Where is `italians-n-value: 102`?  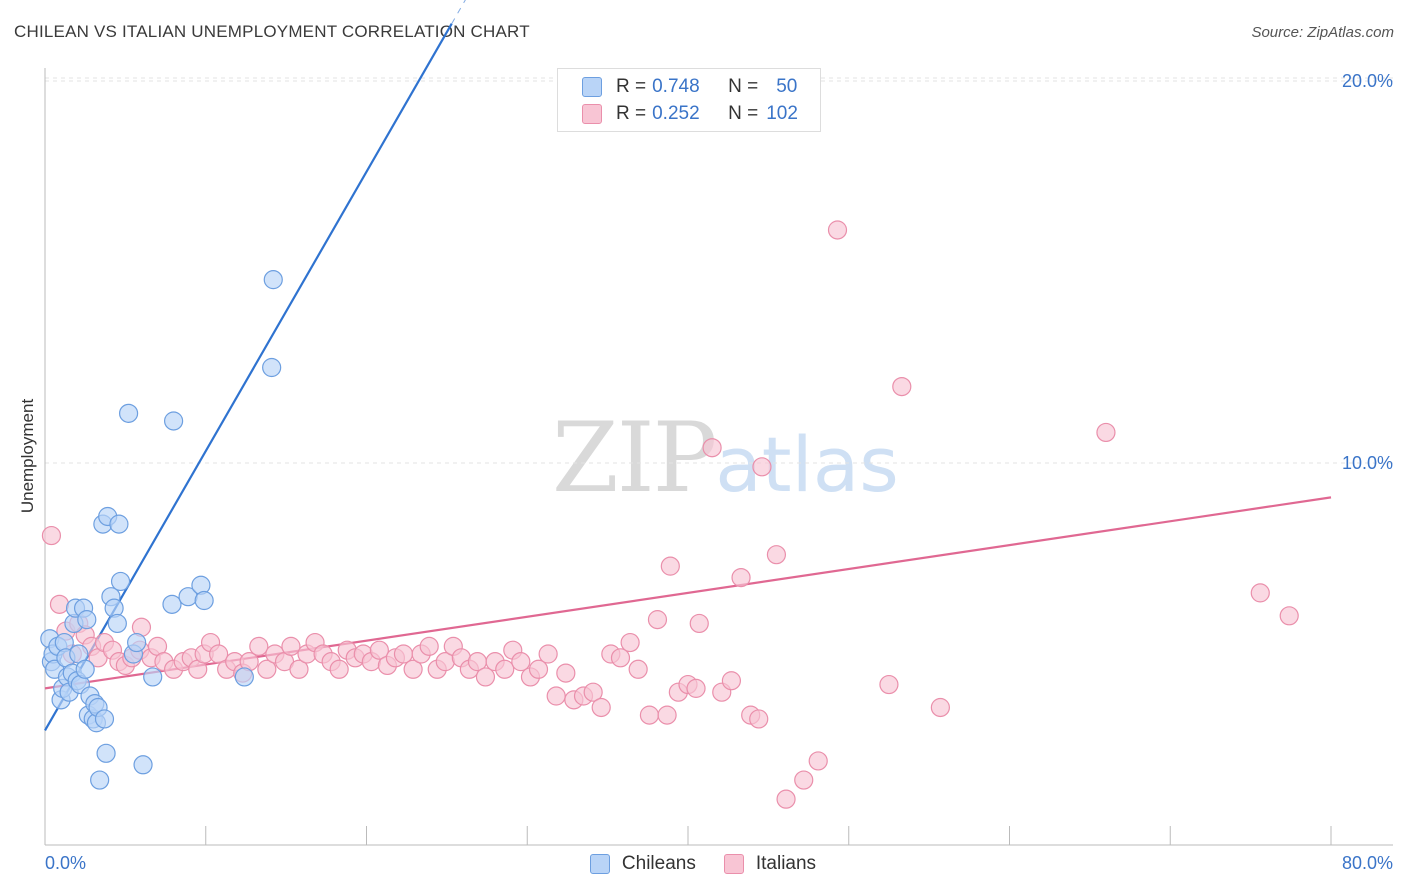 italians-n-value: 102 is located at coordinates (782, 113).